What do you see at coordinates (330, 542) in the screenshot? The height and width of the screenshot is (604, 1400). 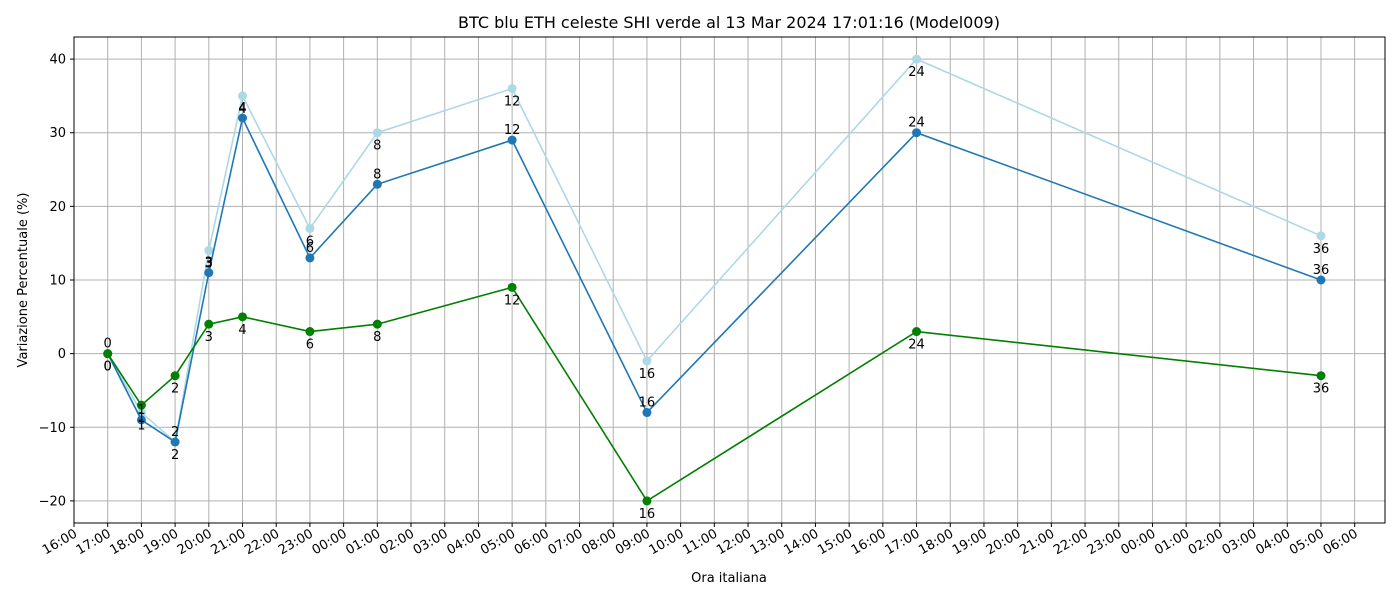 I see `x-tick-label: 00:00` at bounding box center [330, 542].